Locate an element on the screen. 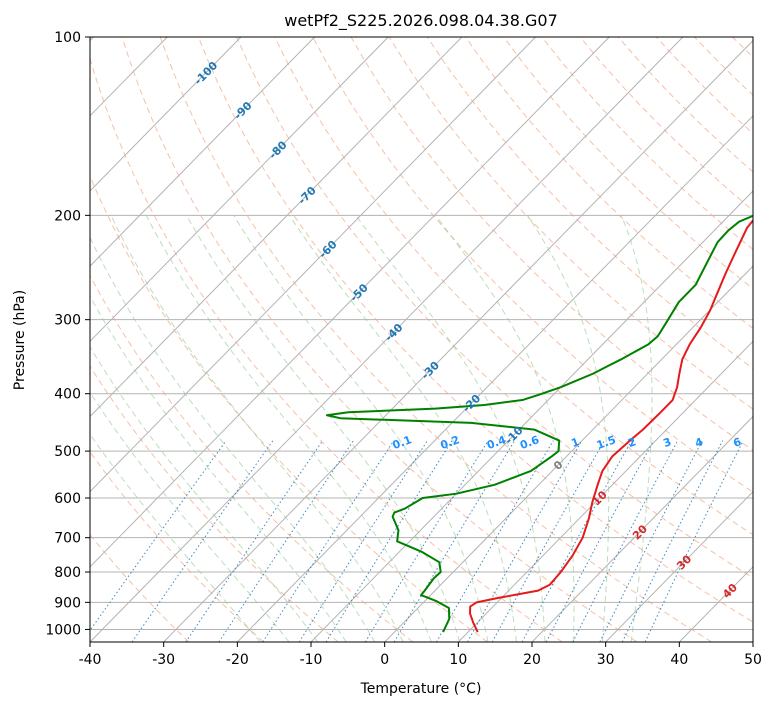 This screenshot has width=775, height=708. x-tick-label: 30 is located at coordinates (606, 660).